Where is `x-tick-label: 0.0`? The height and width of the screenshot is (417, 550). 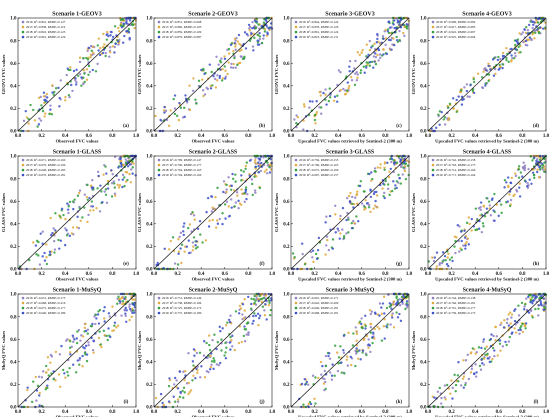 x-tick-label: 0.0 is located at coordinates (428, 136).